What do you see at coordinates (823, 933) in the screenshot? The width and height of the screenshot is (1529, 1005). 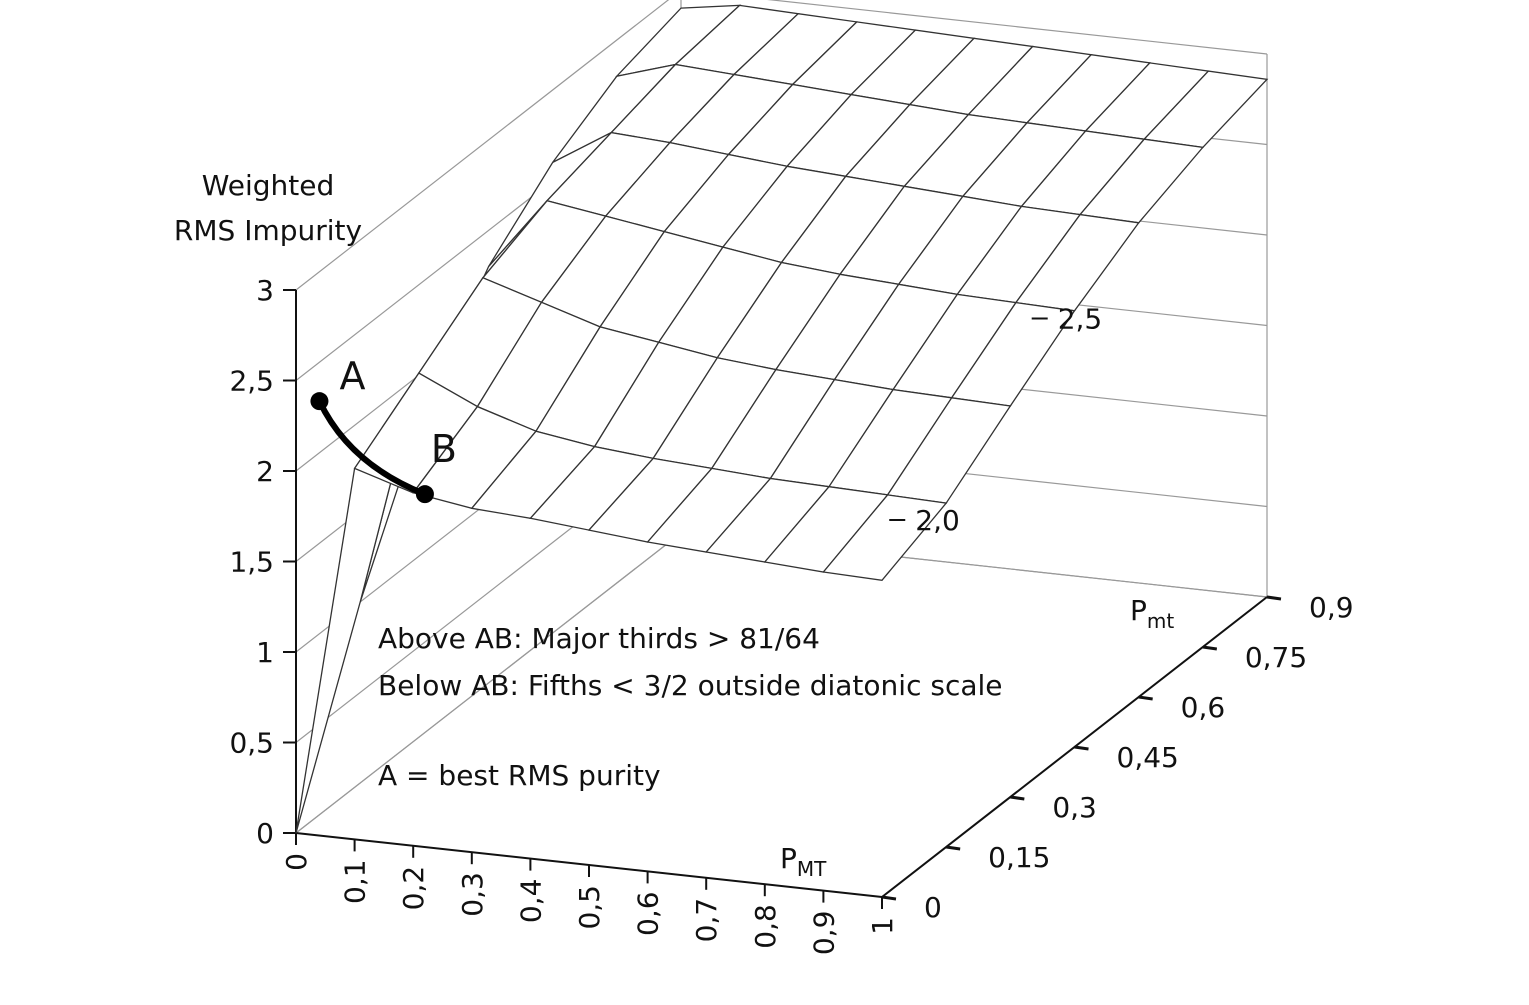 I see `x-tick-label: 0,9` at bounding box center [823, 933].